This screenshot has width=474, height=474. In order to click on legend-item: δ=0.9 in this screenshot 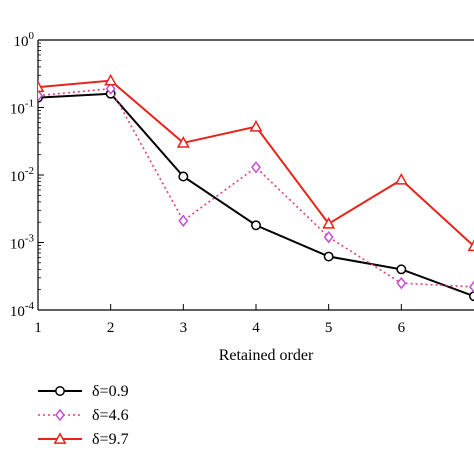, I will do `click(83, 391)`.